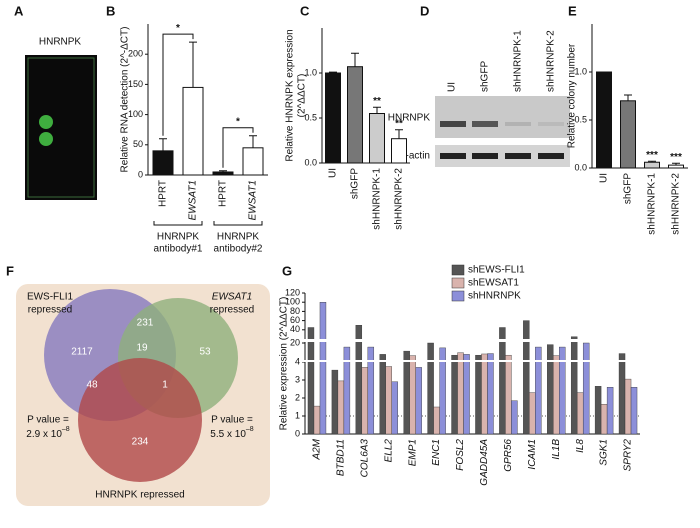 The height and width of the screenshot is (528, 700). Describe the element at coordinates (572, 95) in the screenshot. I see `y-axis-label: Relative colony number` at that location.